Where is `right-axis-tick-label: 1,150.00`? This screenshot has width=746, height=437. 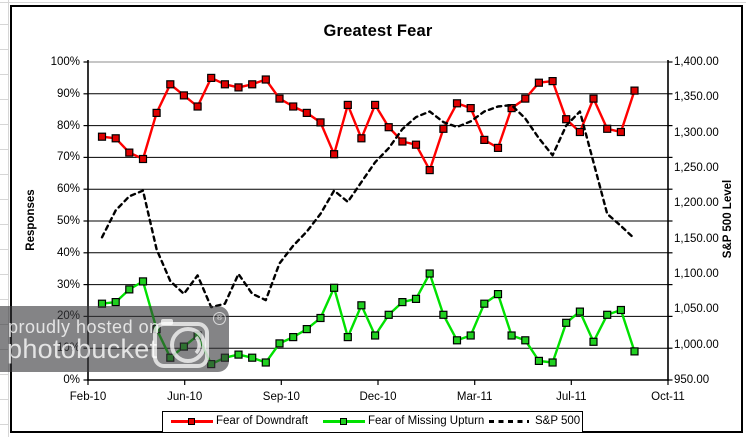 right-axis-tick-label: 1,150.00 is located at coordinates (696, 238).